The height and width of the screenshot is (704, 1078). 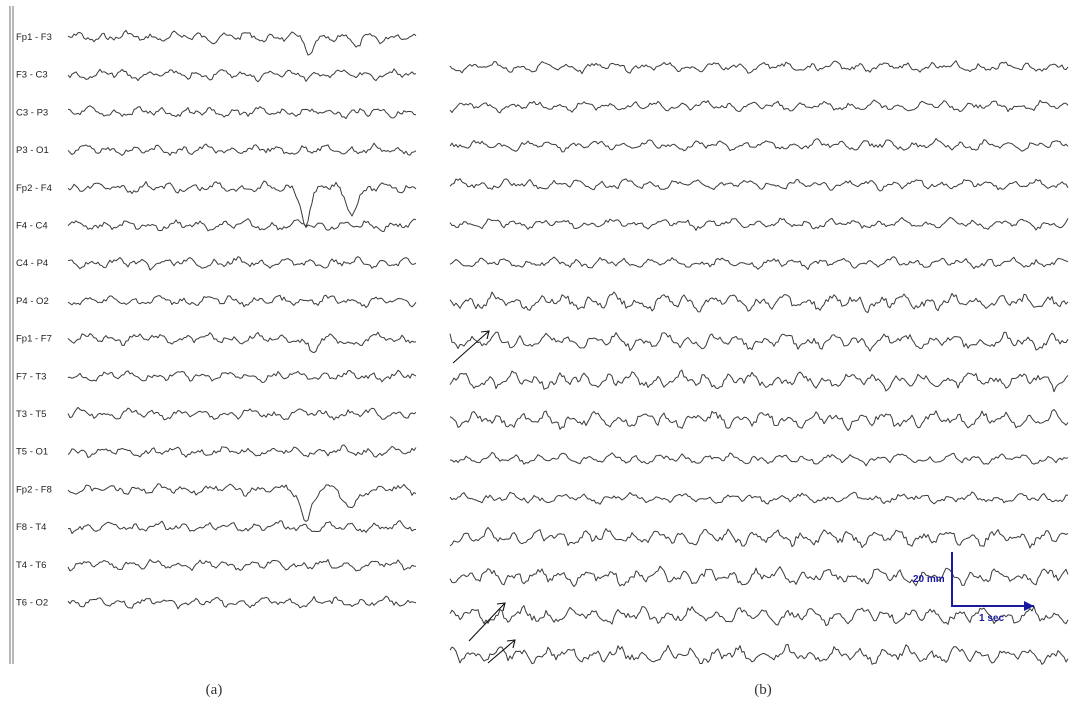 I want to click on channel-label: T3 - T5, so click(x=31, y=414).